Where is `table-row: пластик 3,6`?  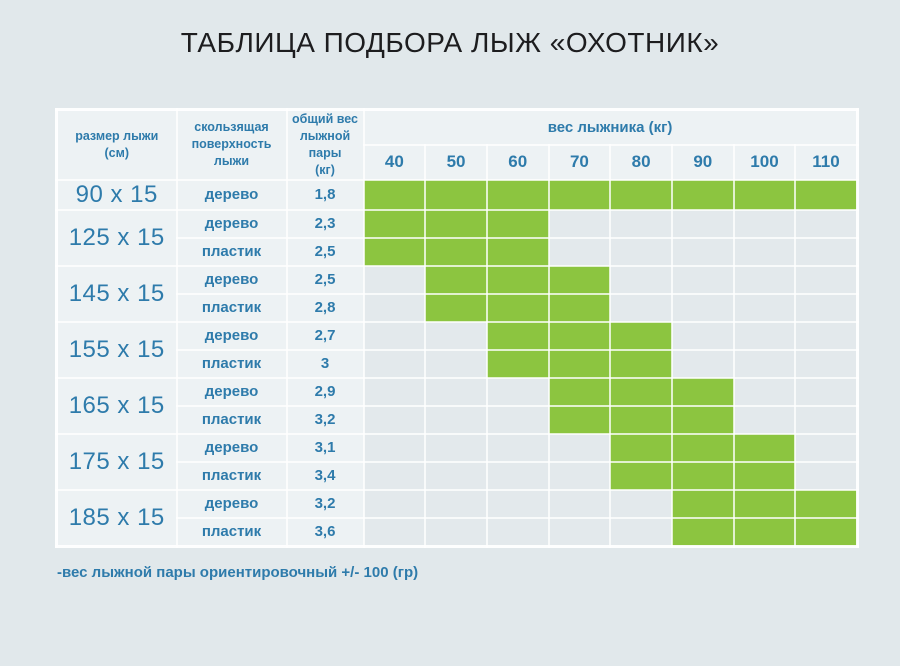
table-row: пластик 3,6 is located at coordinates (458, 531).